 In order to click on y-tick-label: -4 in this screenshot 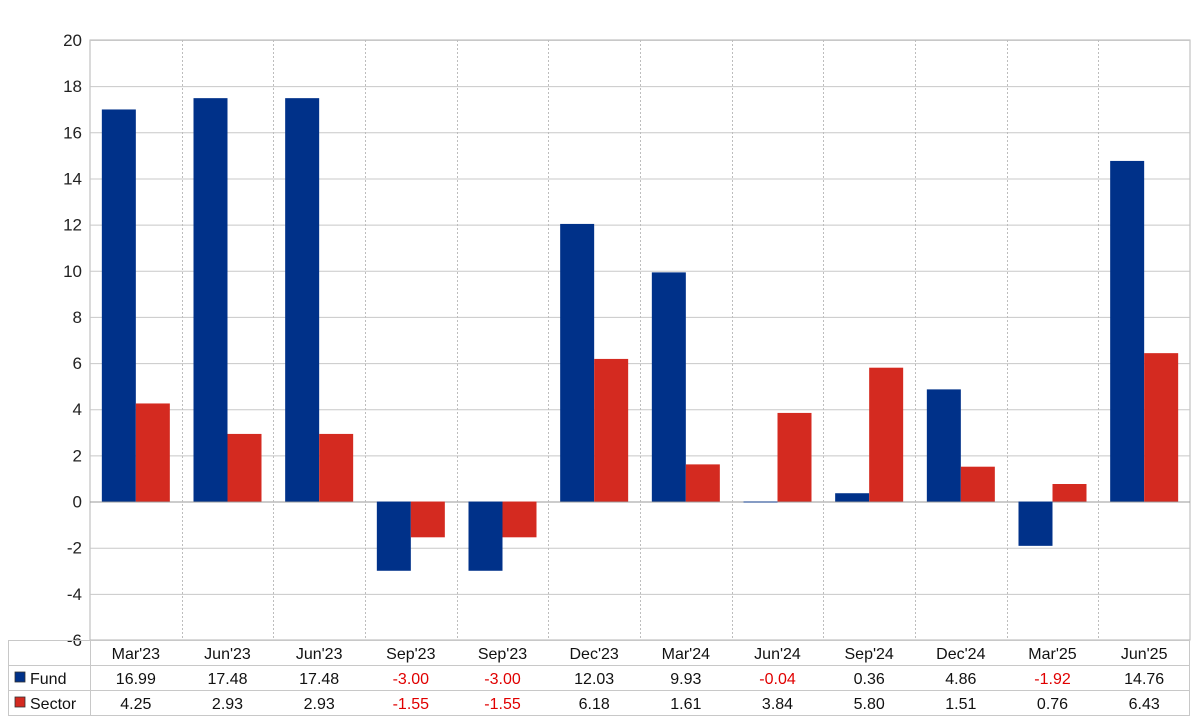, I will do `click(74, 594)`.